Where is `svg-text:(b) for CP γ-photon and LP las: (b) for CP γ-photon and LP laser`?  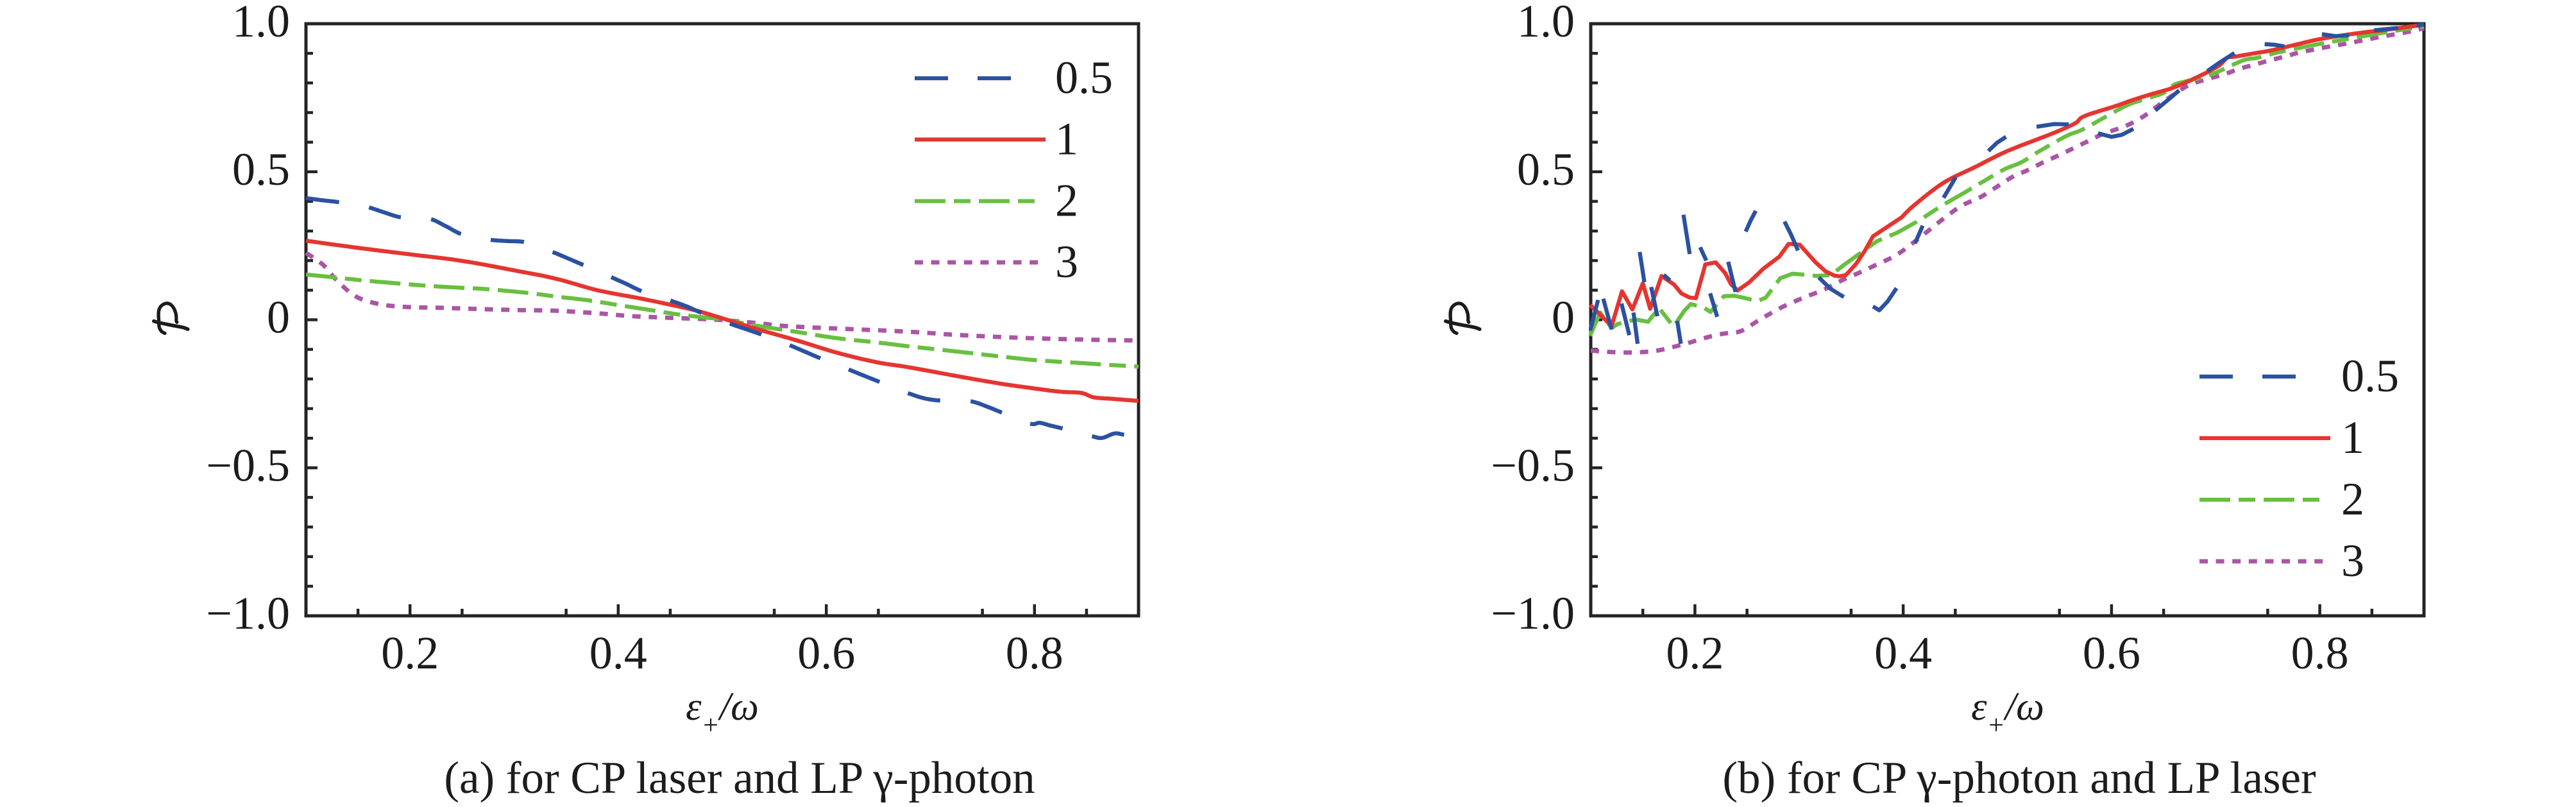
svg-text:(b) for CP γ-photon and LP las: (b) for CP γ-photon and LP laser is located at coordinates (2019, 778).